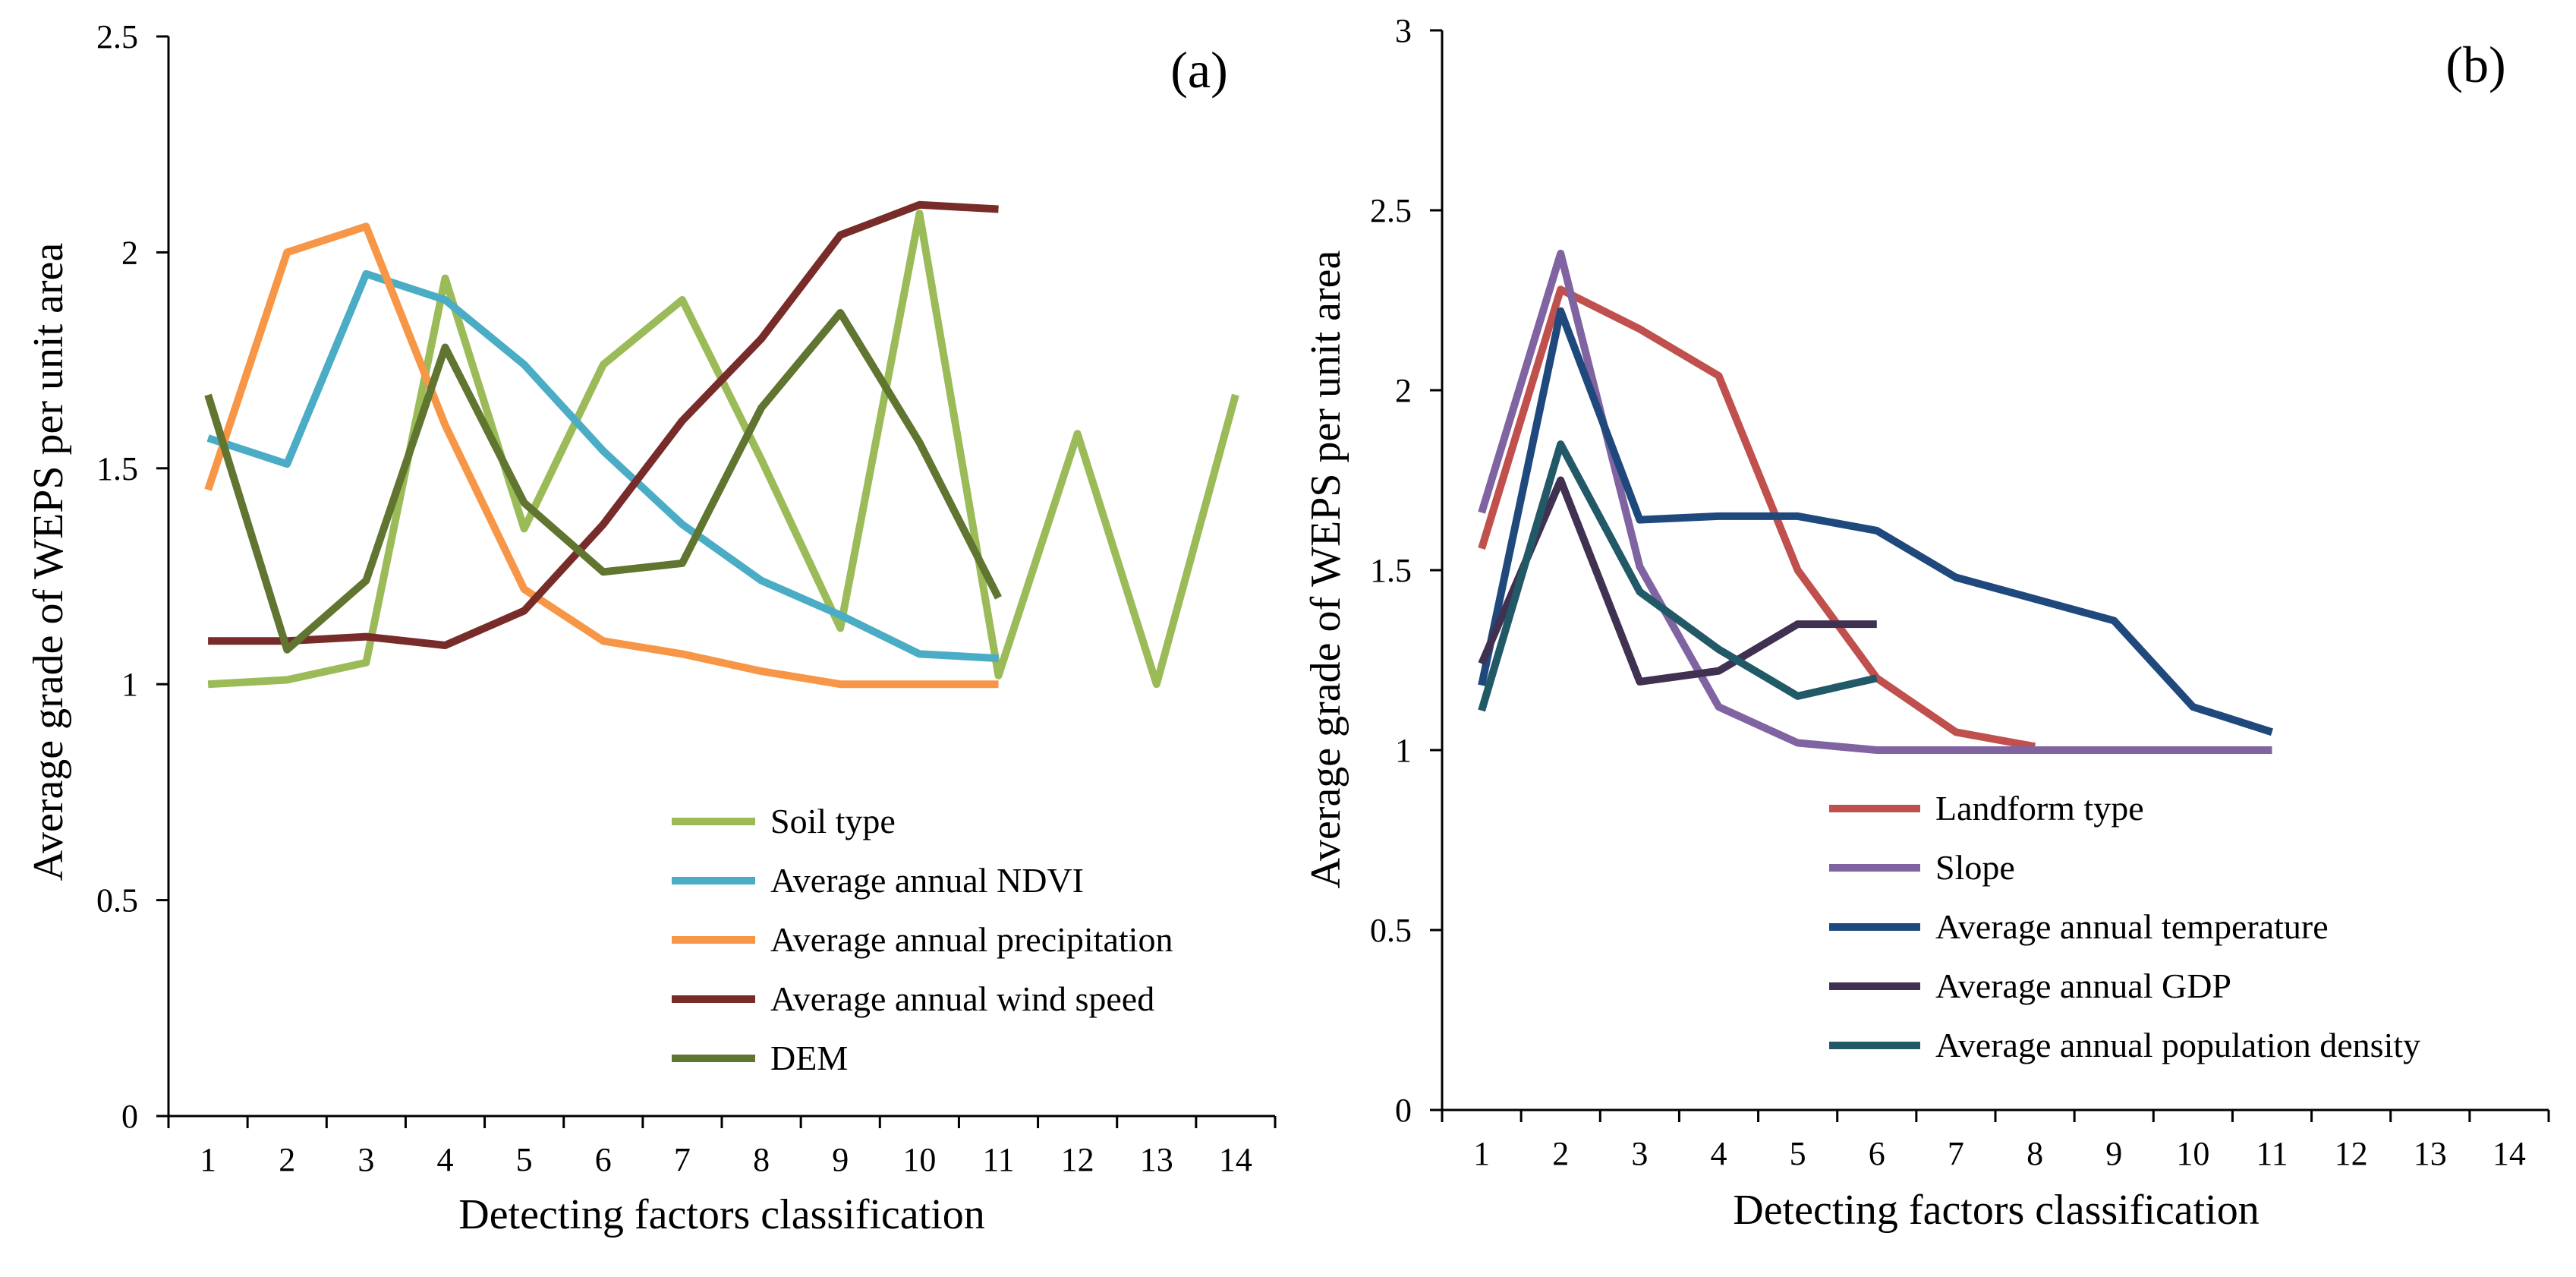 The image size is (2576, 1277). I want to click on series-line-average-annual-ndvi, so click(602, 466).